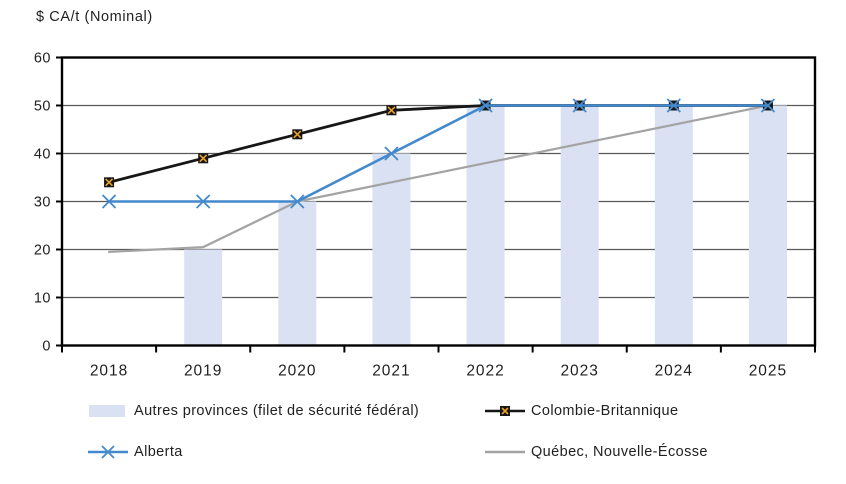 The image size is (846, 484). Describe the element at coordinates (203, 371) in the screenshot. I see `x-label-2019: 2019` at that location.